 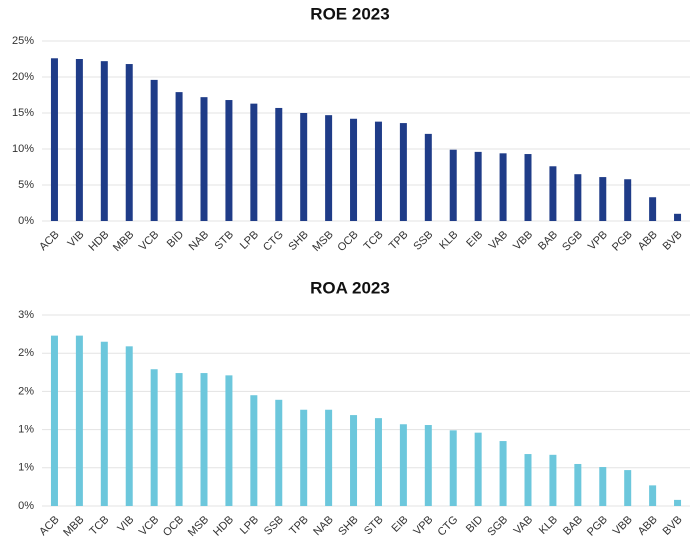 I want to click on y-tick-label: 20%, so click(x=23, y=77).